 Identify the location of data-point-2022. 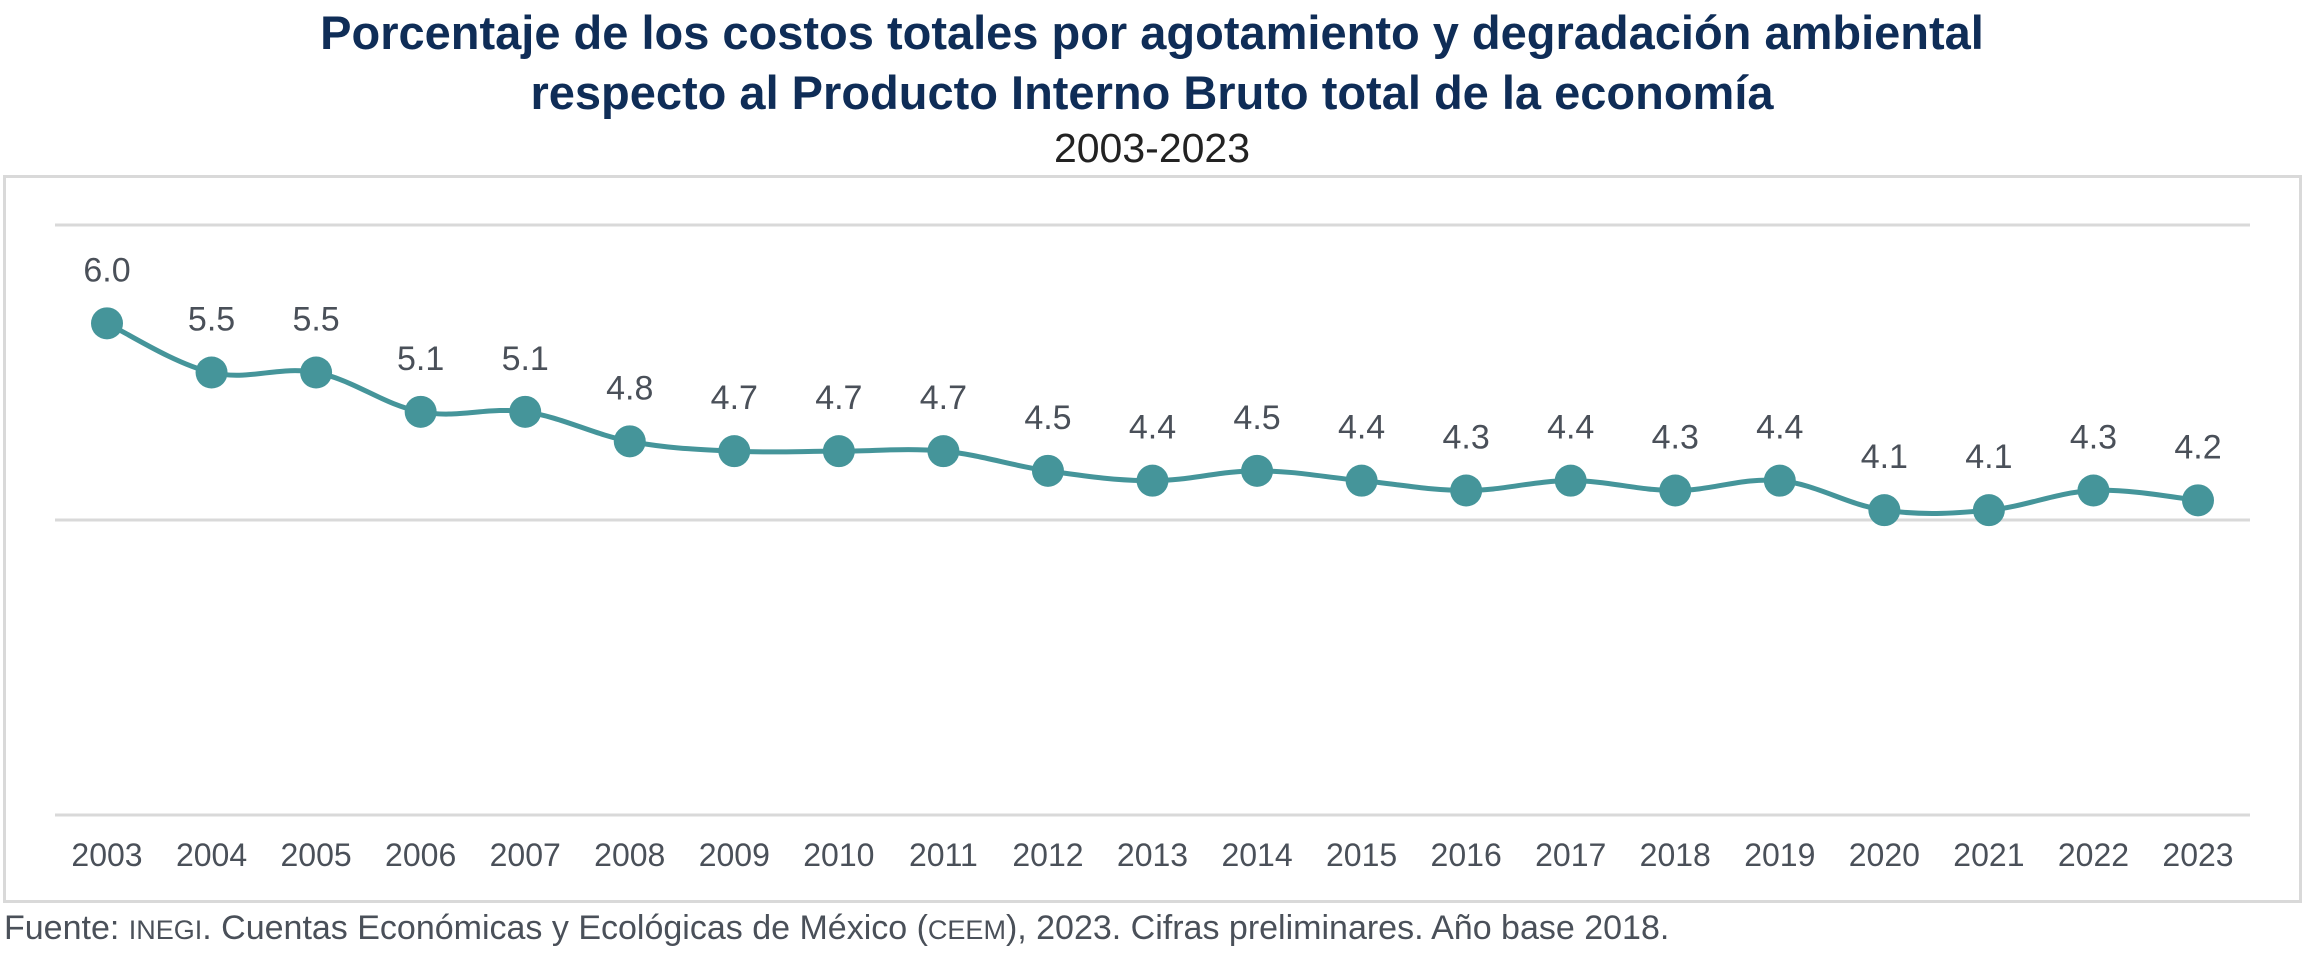
(2093, 490).